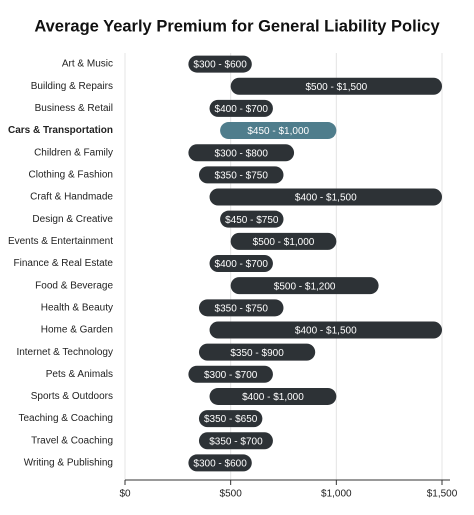 The image size is (474, 515). Describe the element at coordinates (72, 86) in the screenshot. I see `y-tick-label: Building & Repairs` at that location.